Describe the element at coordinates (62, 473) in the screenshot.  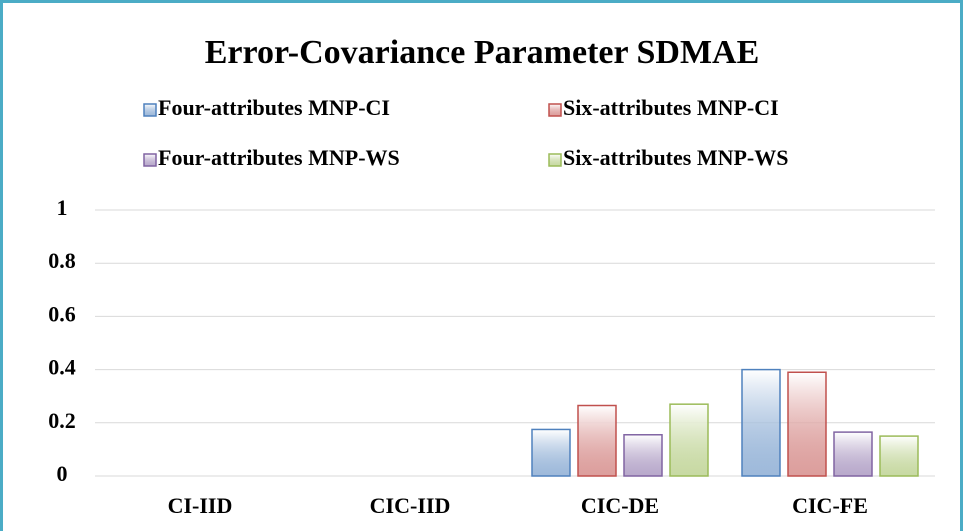
I see `y-tick-label: 0` at that location.